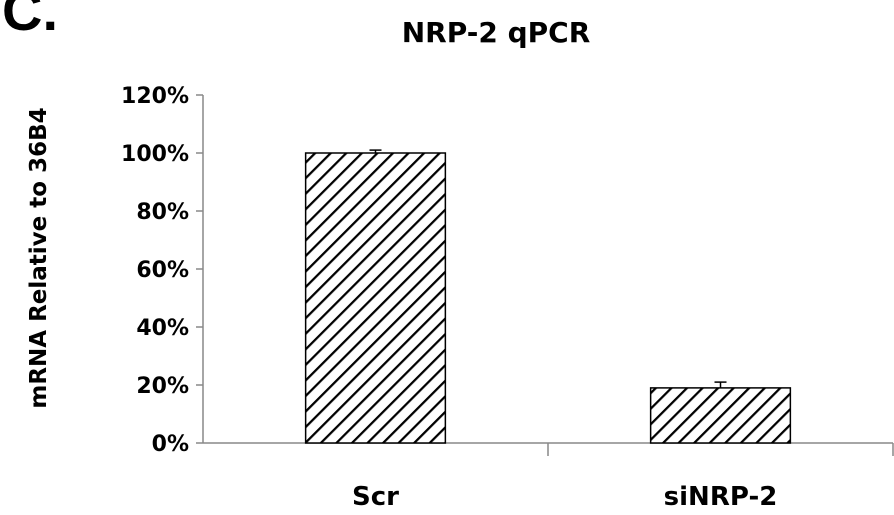 The width and height of the screenshot is (894, 515). Describe the element at coordinates (162, 270) in the screenshot. I see `y-tick-label: 60%` at that location.